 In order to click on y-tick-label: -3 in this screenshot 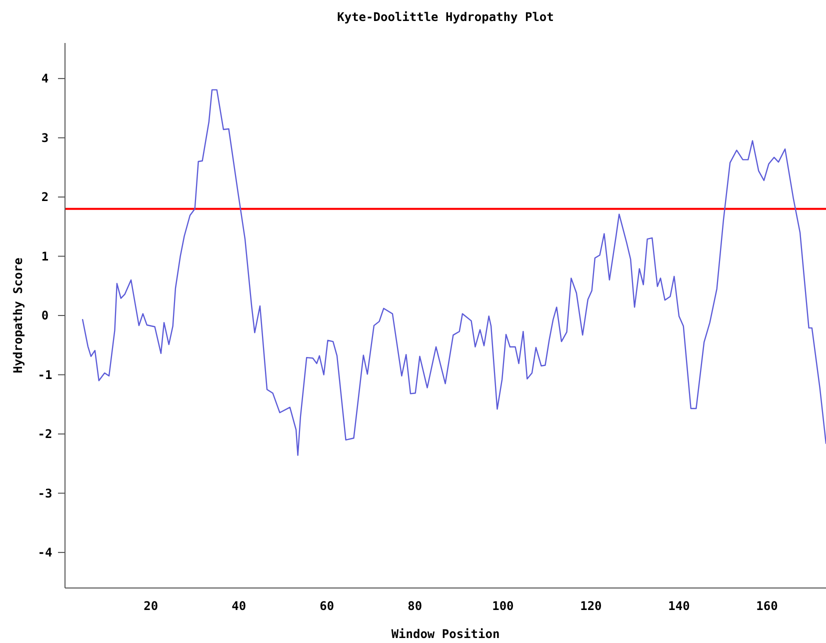, I will do `click(45, 493)`.